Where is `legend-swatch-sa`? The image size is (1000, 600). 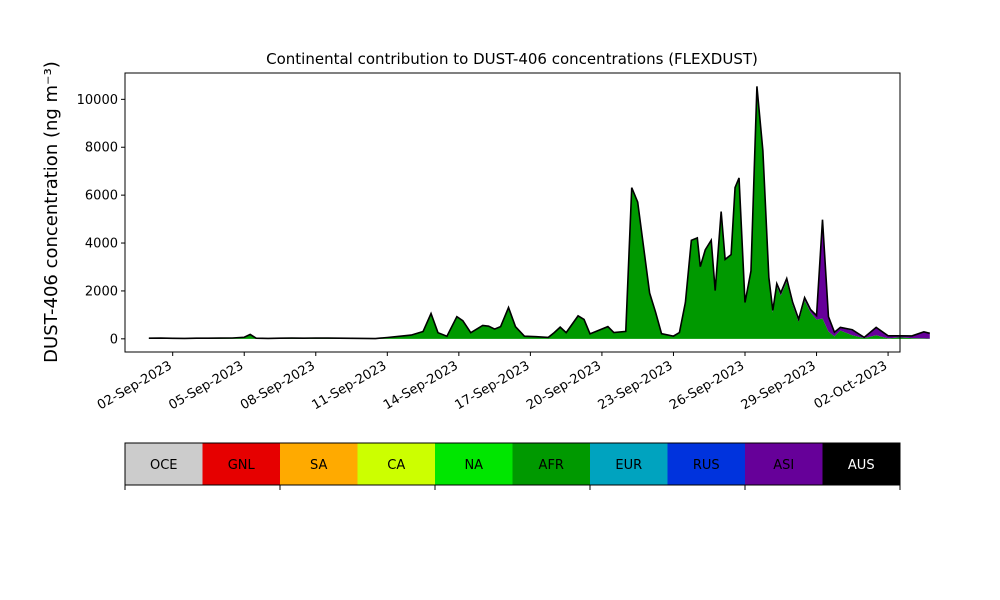 legend-swatch-sa is located at coordinates (319, 464).